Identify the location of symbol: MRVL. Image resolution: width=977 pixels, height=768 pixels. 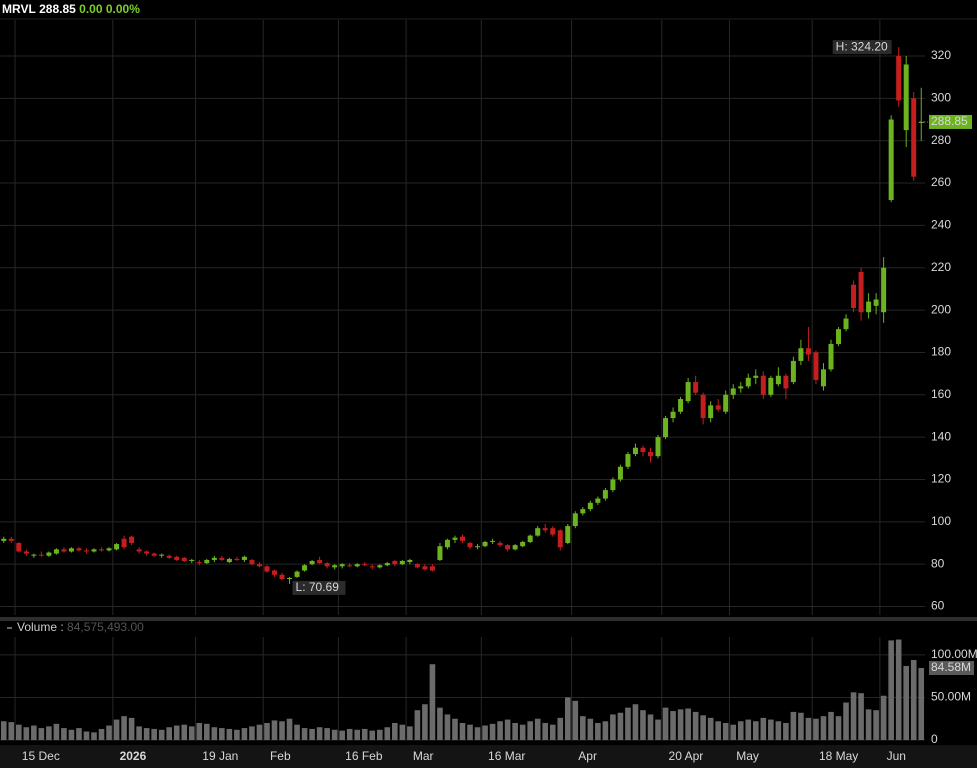
(19, 9).